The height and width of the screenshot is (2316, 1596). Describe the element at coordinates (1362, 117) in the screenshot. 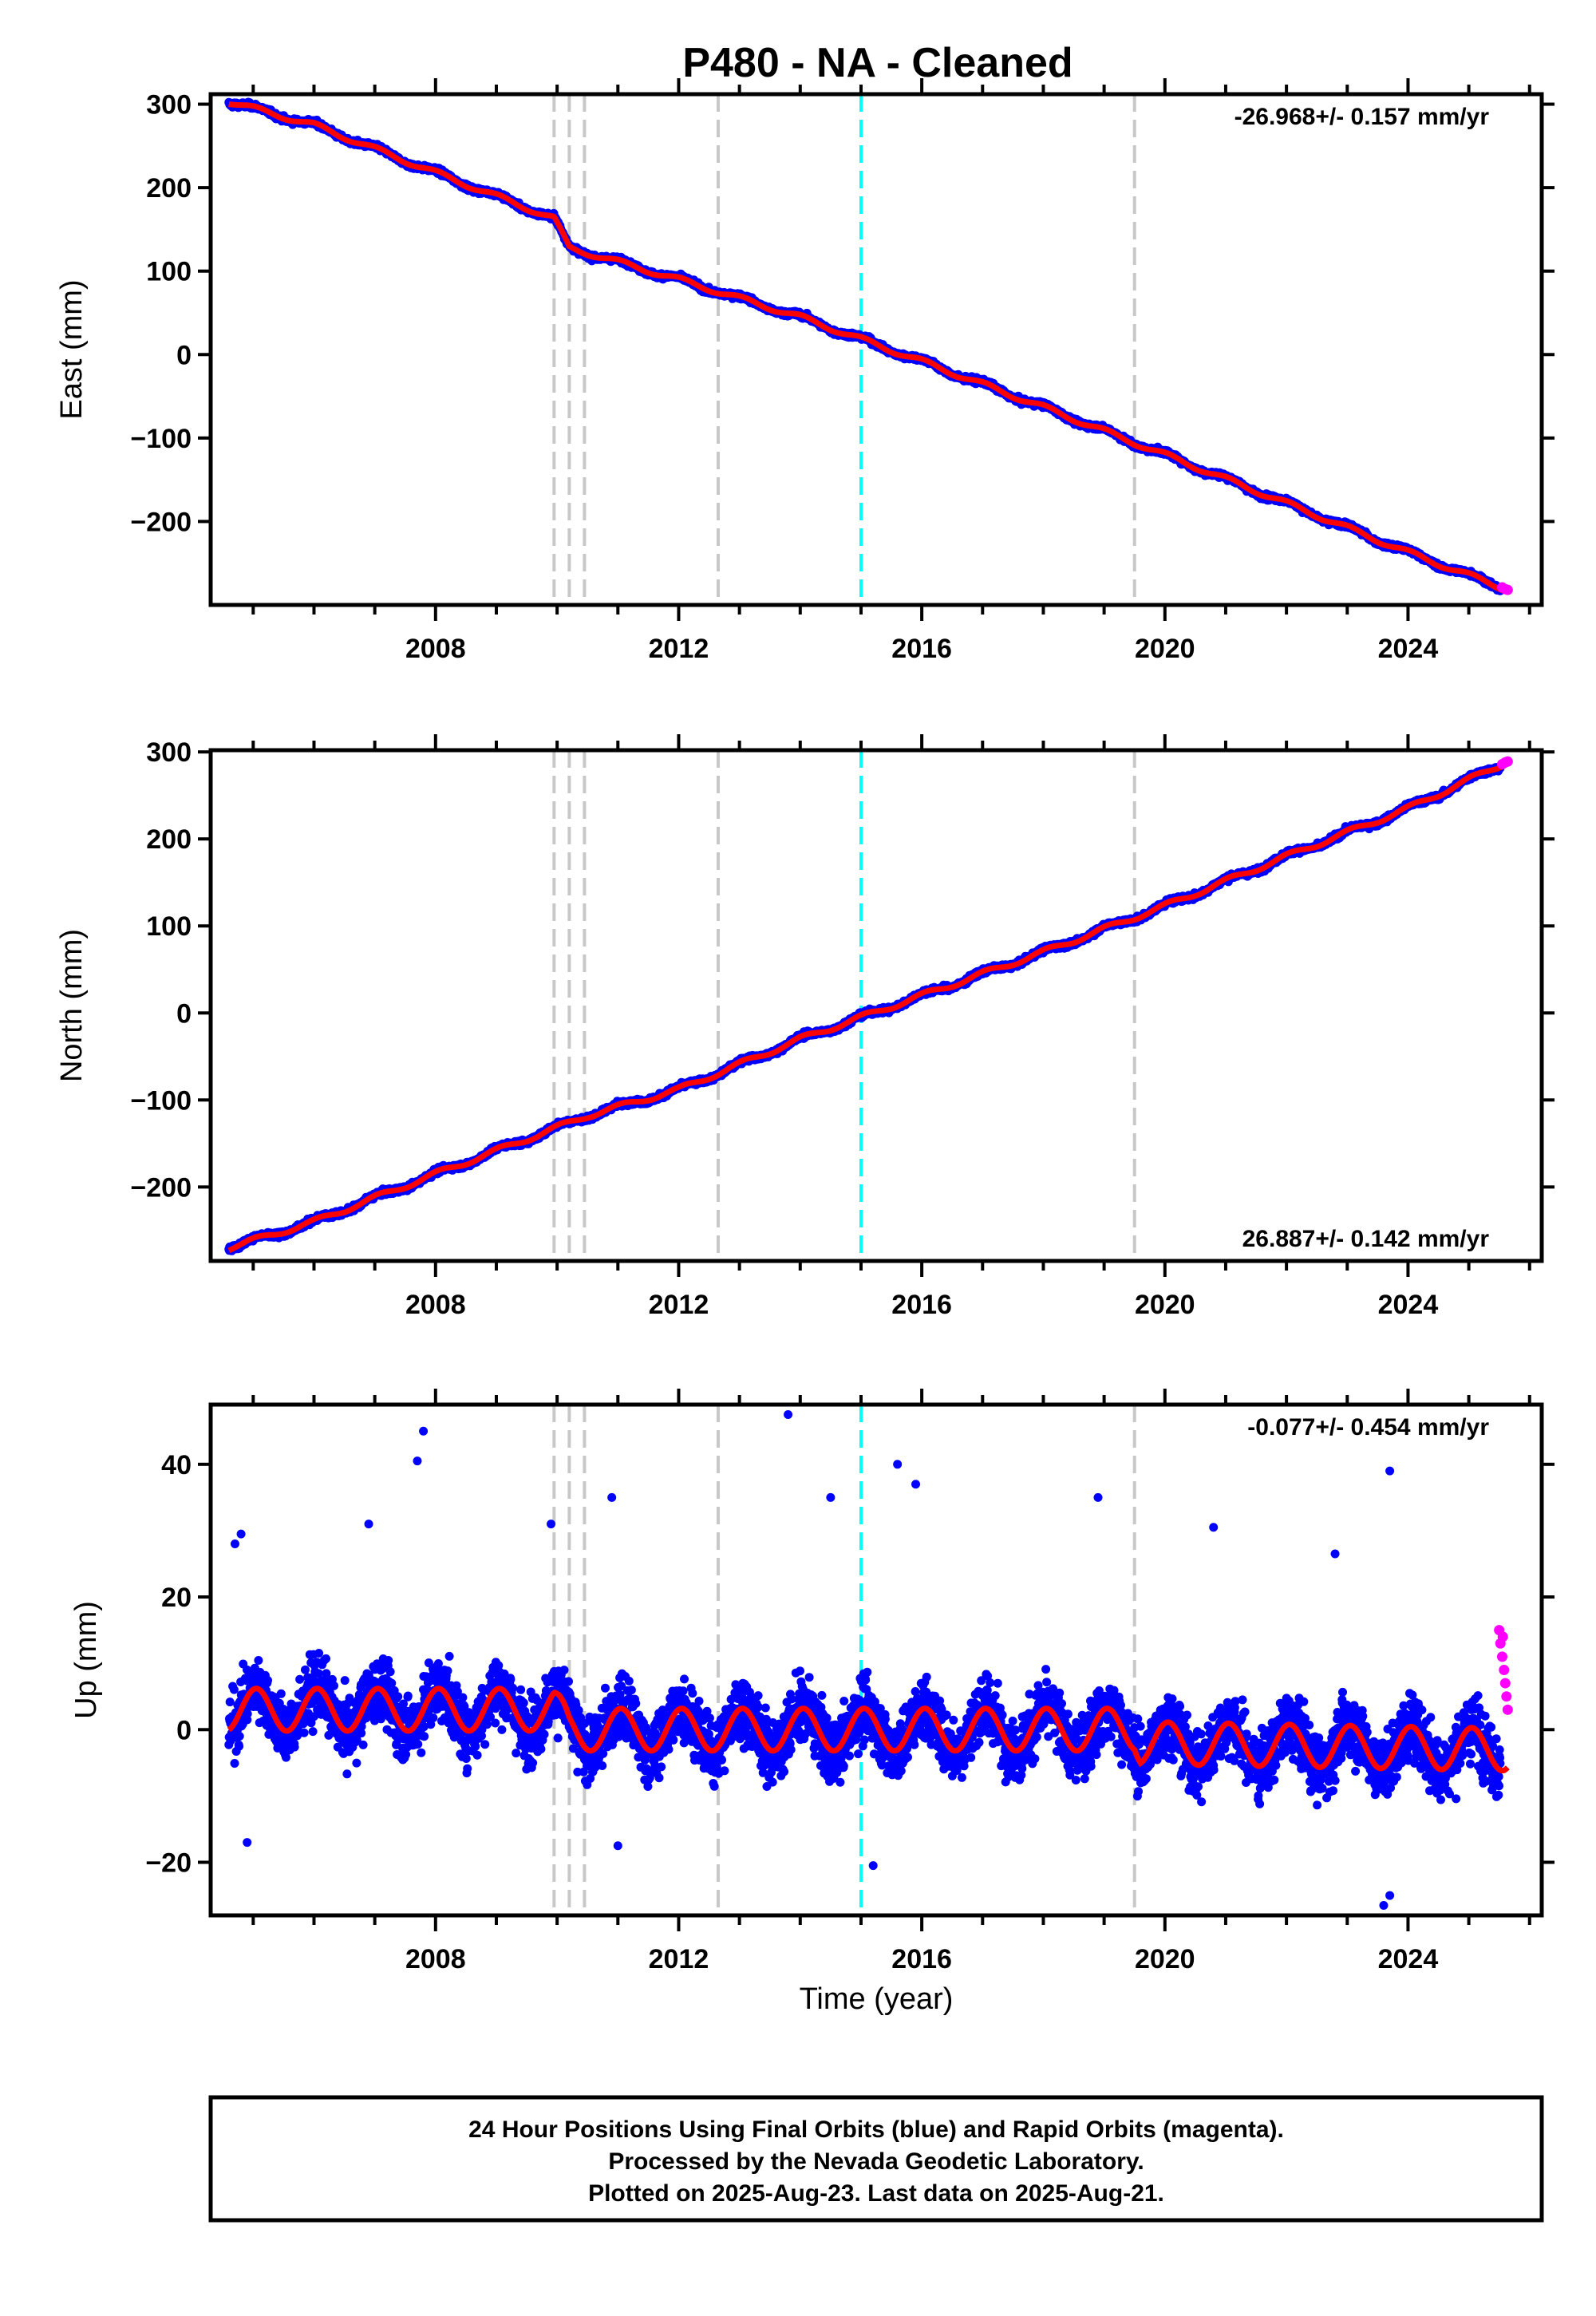

I see `east-rate-label: -26.968+/- 0.157 mm/yr` at that location.